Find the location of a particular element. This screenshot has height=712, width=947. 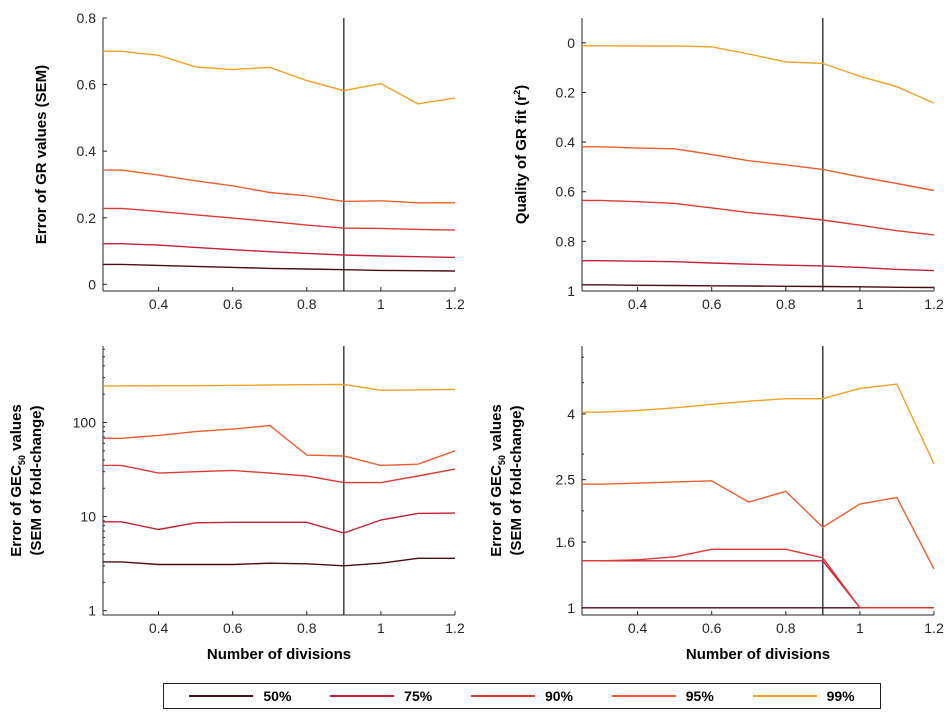

legend-label: 50% is located at coordinates (277, 696).